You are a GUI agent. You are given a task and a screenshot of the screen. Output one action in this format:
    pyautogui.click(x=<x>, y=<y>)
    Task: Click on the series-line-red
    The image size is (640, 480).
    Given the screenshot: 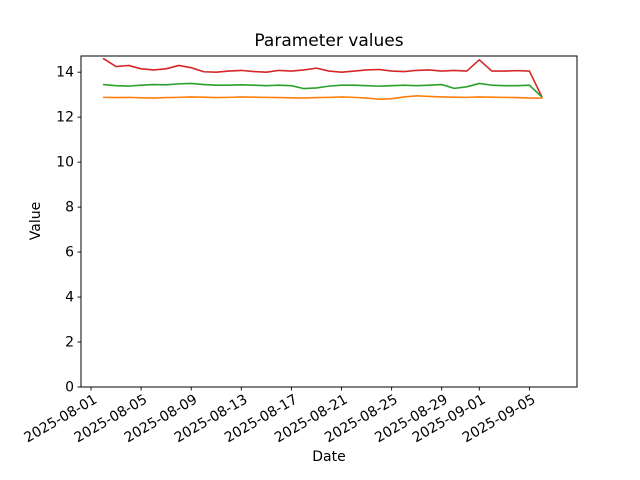 What is the action you would take?
    pyautogui.click(x=322, y=77)
    